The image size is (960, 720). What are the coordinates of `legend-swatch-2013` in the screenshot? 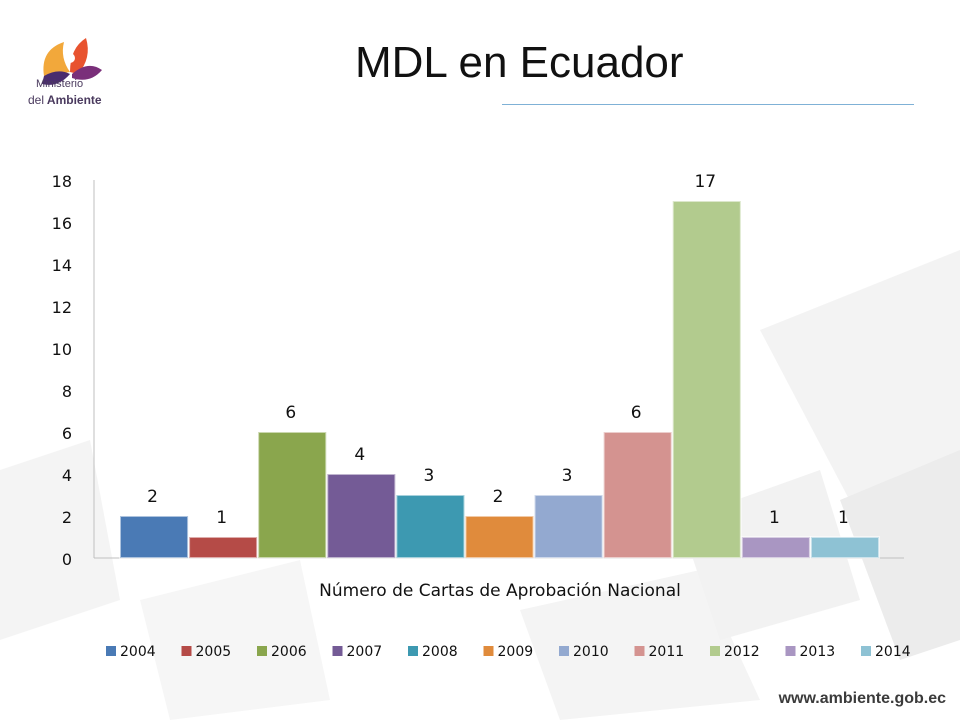 It's located at (790, 651).